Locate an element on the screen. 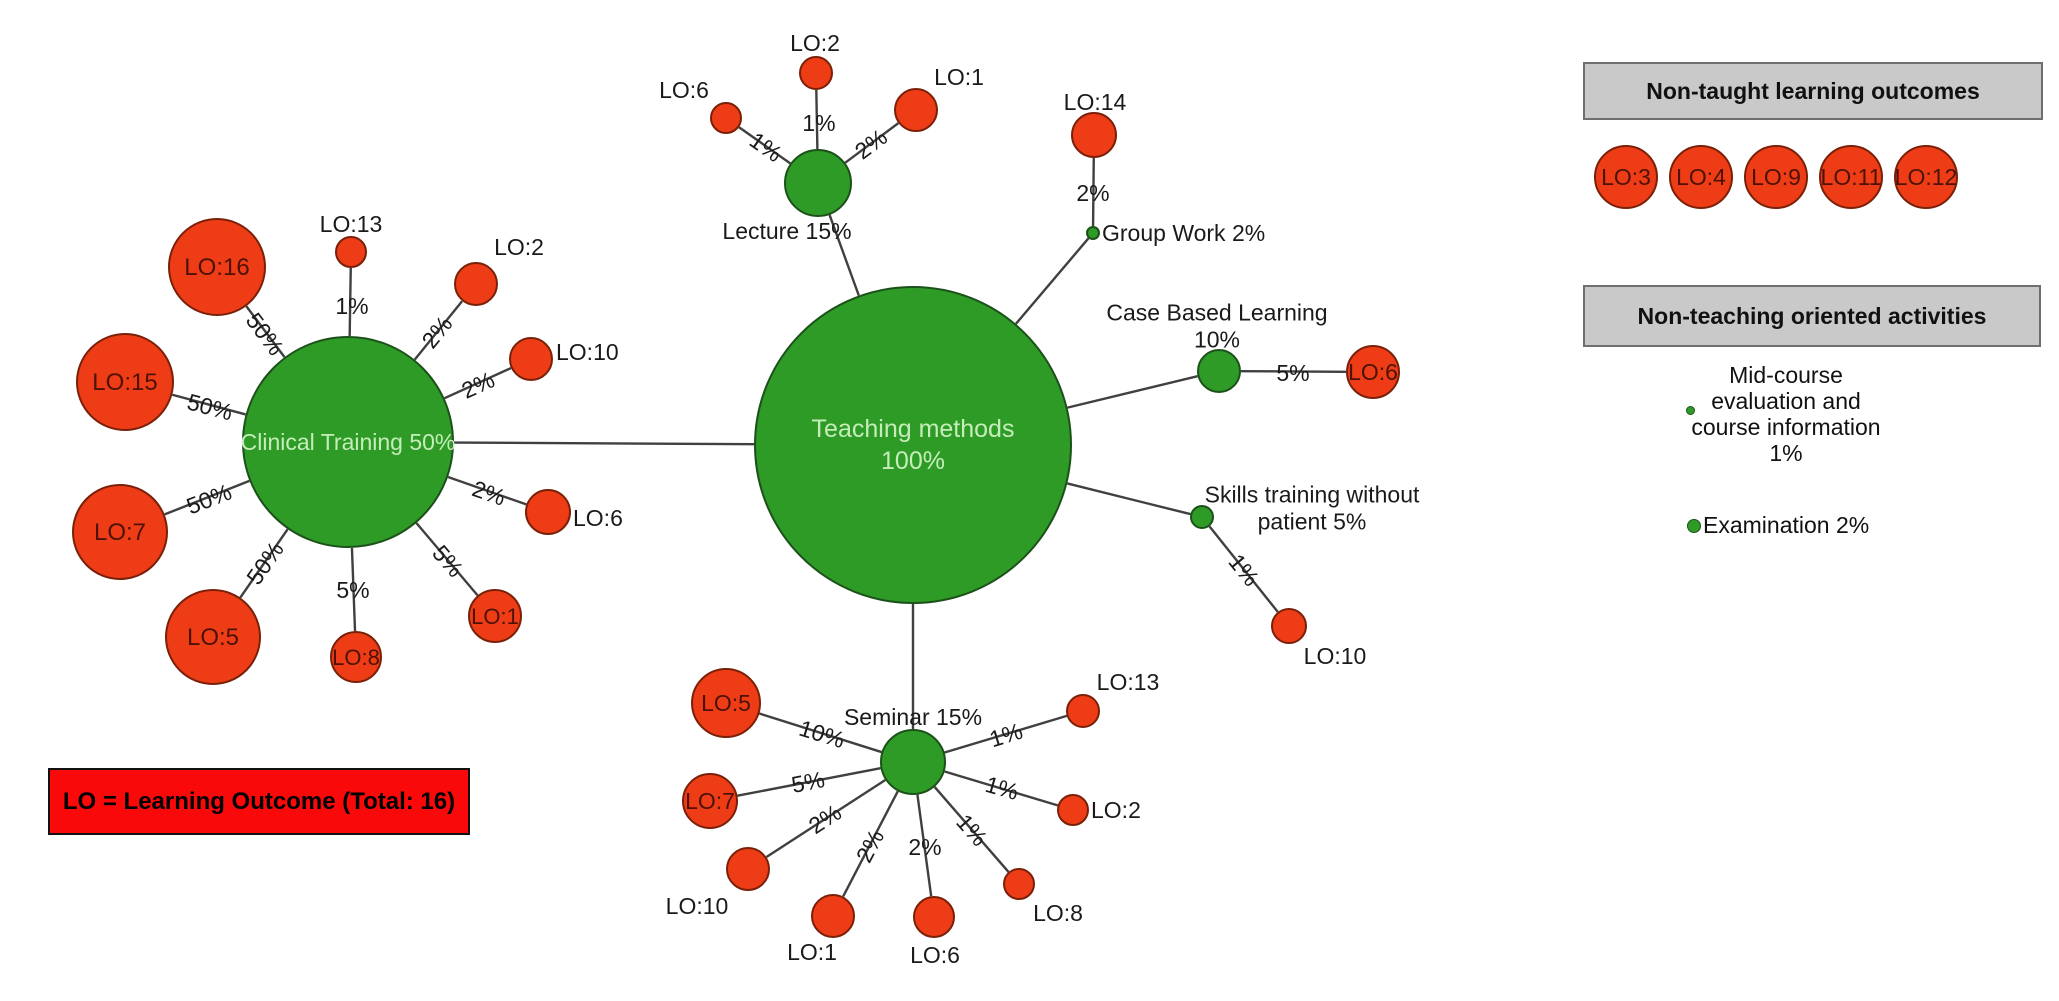 This screenshot has height=1001, width=2059. edge-clinical-c1 is located at coordinates (447, 559).